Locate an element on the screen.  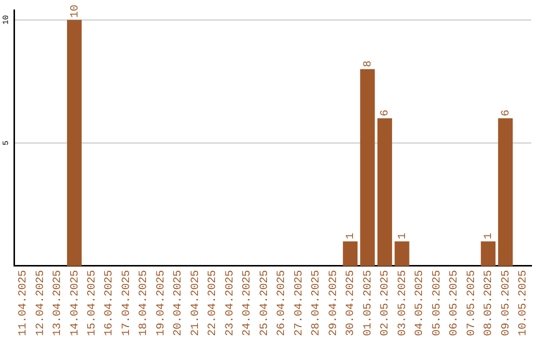
x-tick-label: 09.05.2025 is located at coordinates (506, 303).